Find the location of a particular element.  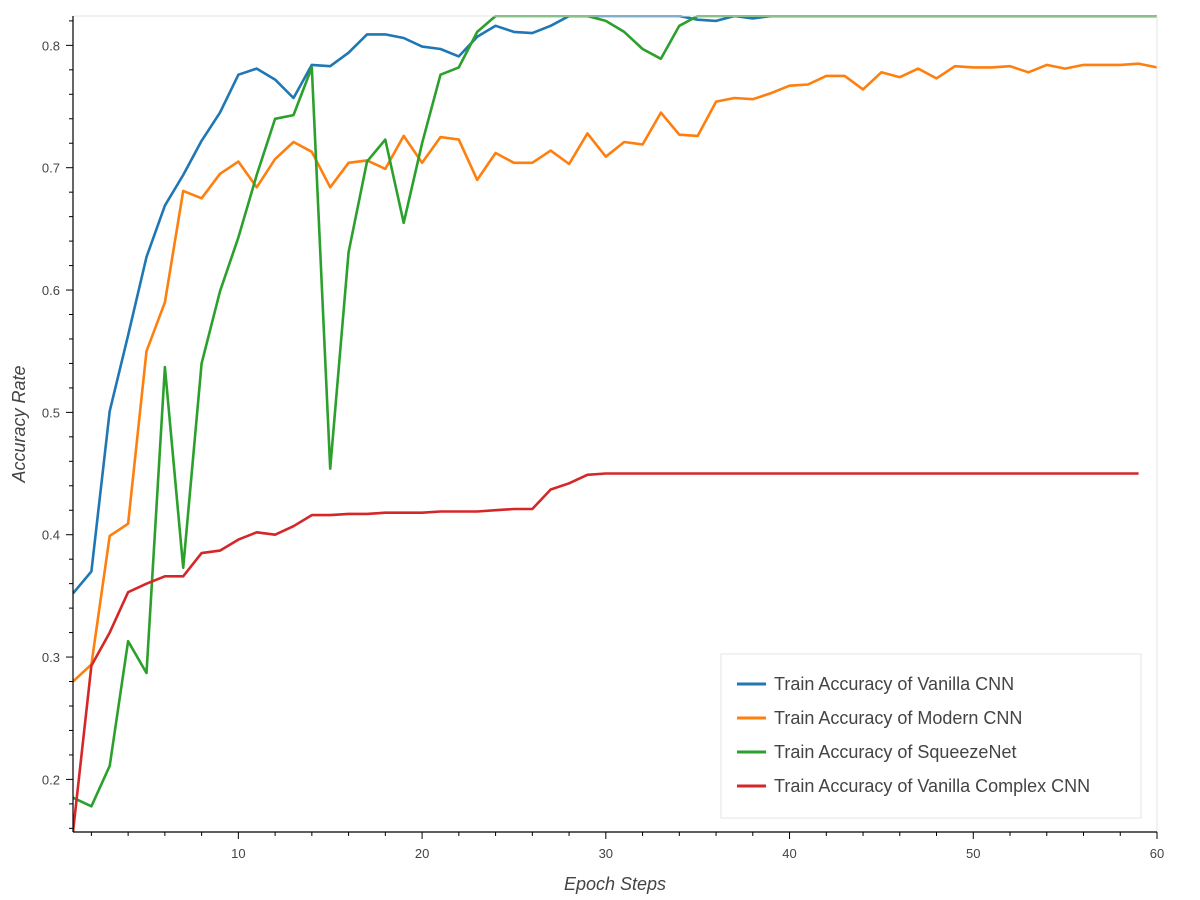

y-tick-label: 0.7 is located at coordinates (51, 168).